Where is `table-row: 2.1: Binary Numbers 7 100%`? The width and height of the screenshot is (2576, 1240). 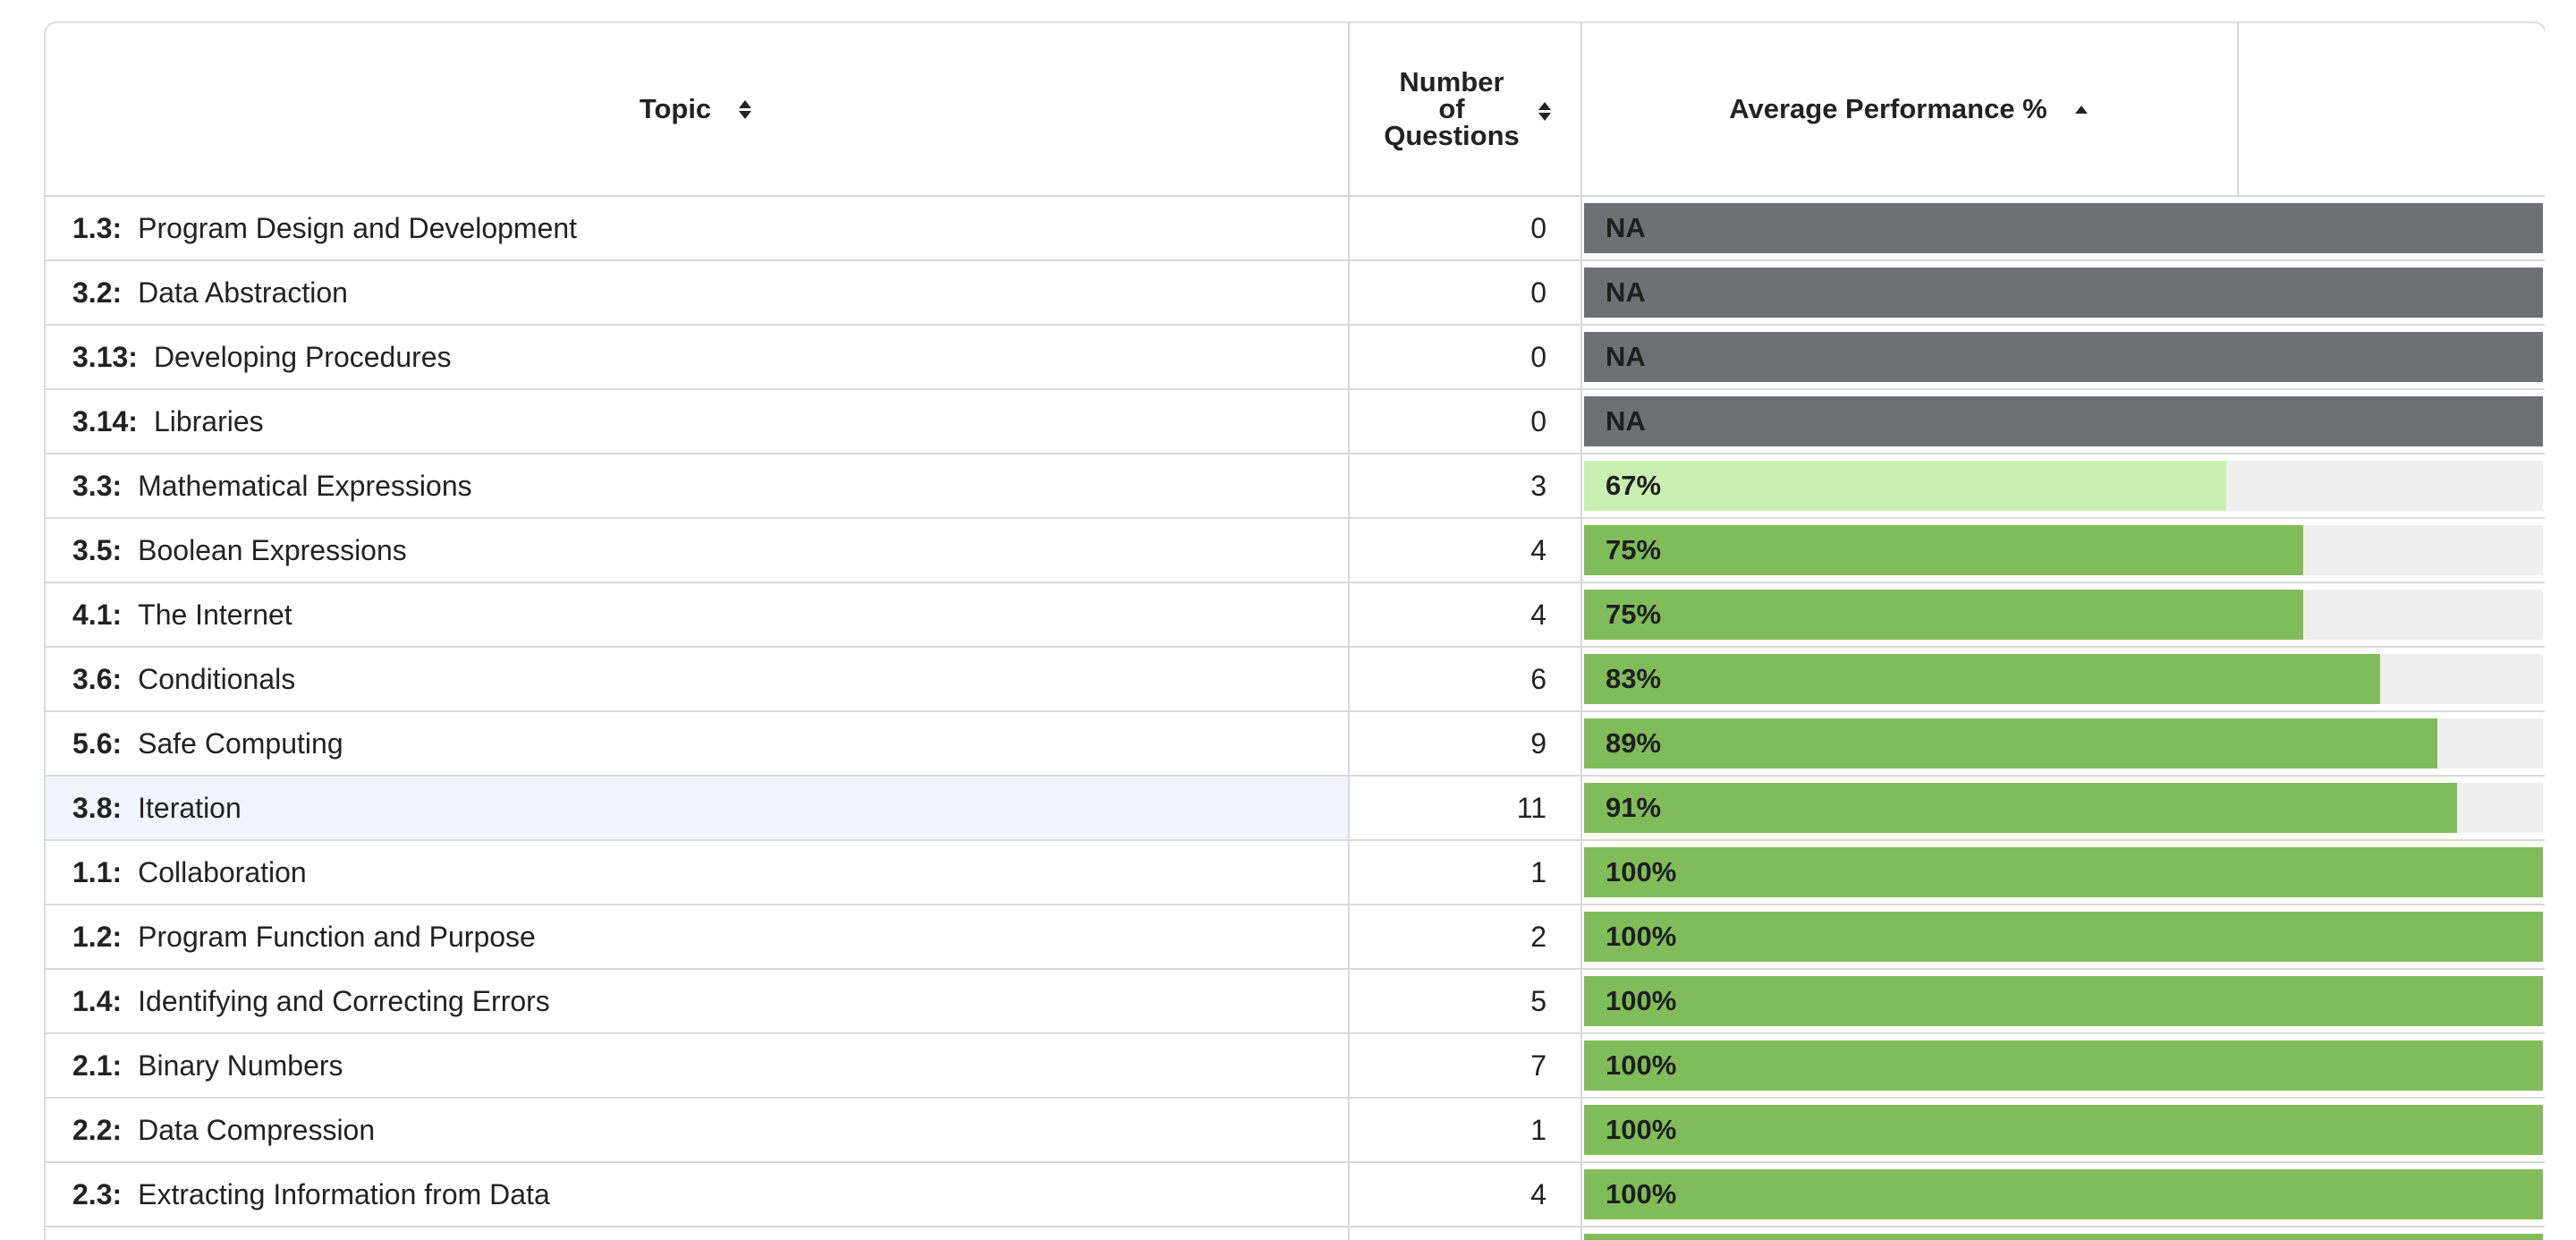
table-row: 2.1: Binary Numbers 7 100% is located at coordinates (1295, 1066).